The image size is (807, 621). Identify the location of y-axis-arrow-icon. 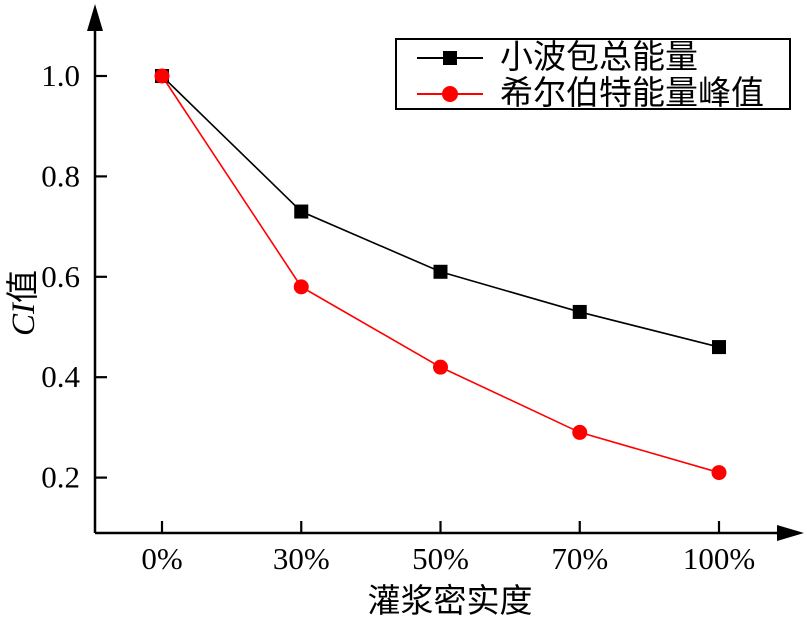
(95, 17).